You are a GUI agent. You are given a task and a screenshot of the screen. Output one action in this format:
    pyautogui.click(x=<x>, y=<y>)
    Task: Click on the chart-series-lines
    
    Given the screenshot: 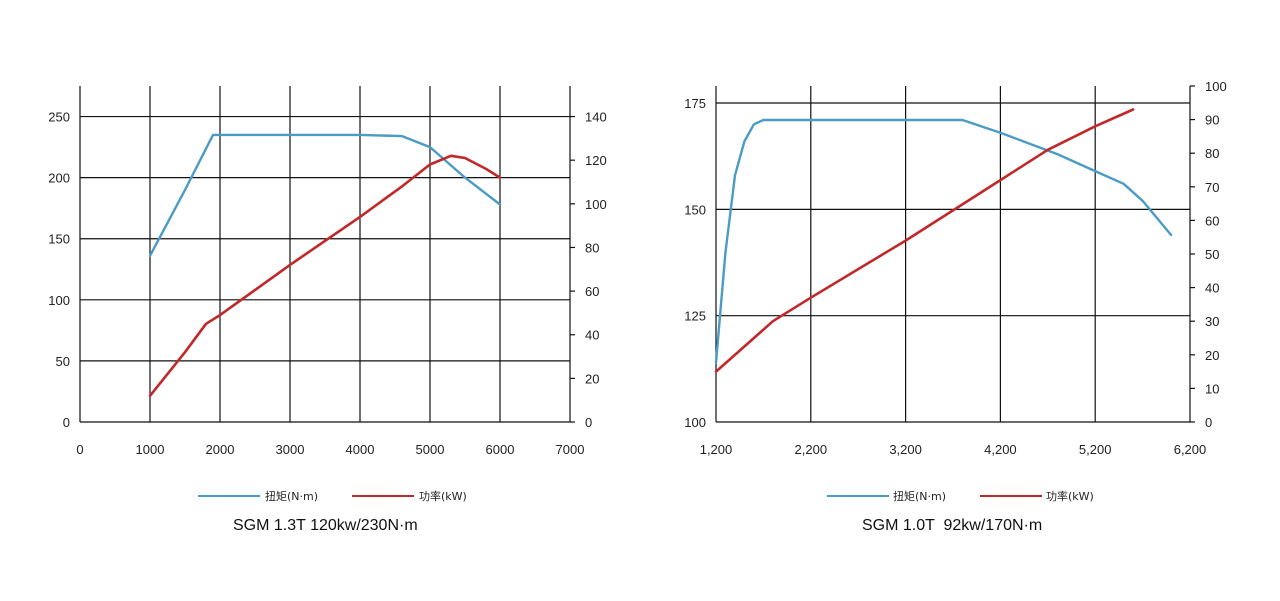 What is the action you would take?
    pyautogui.click(x=325, y=265)
    